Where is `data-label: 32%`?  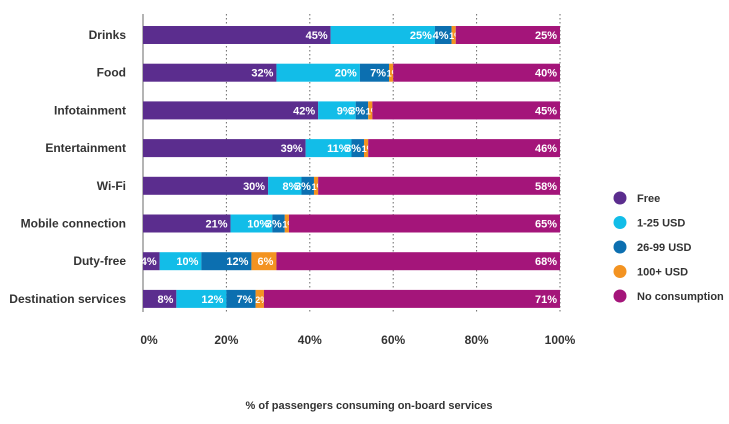
data-label: 32% is located at coordinates (262, 74).